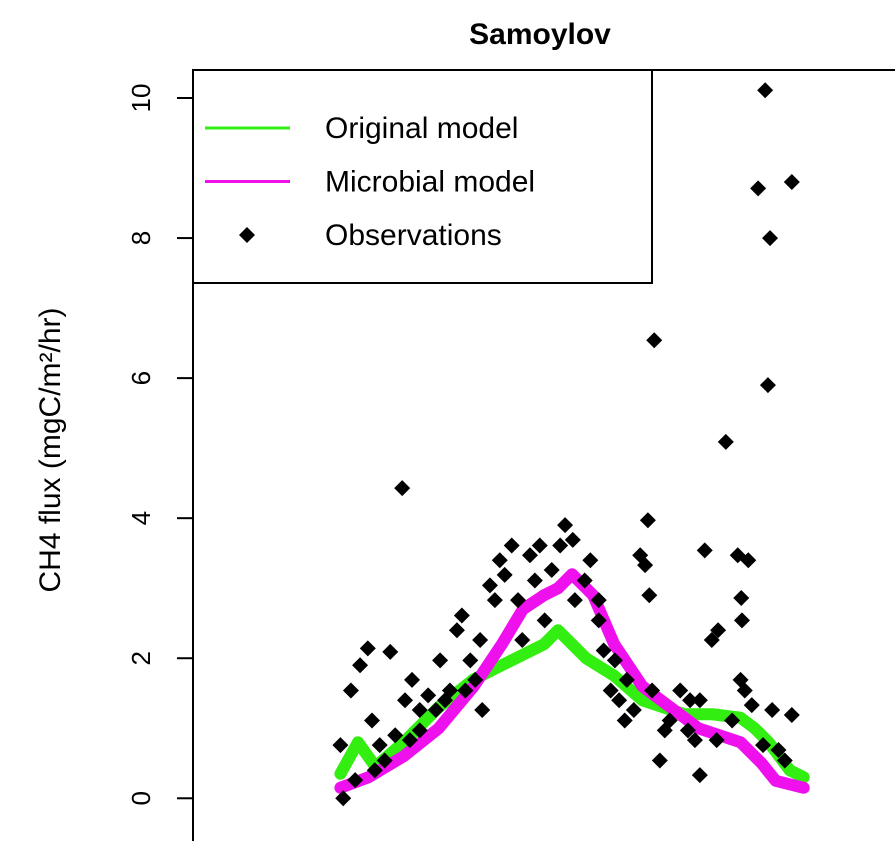  Describe the element at coordinates (50, 449) in the screenshot. I see `y-axis-label: CH4 flux (mgC/m²/hr)` at that location.